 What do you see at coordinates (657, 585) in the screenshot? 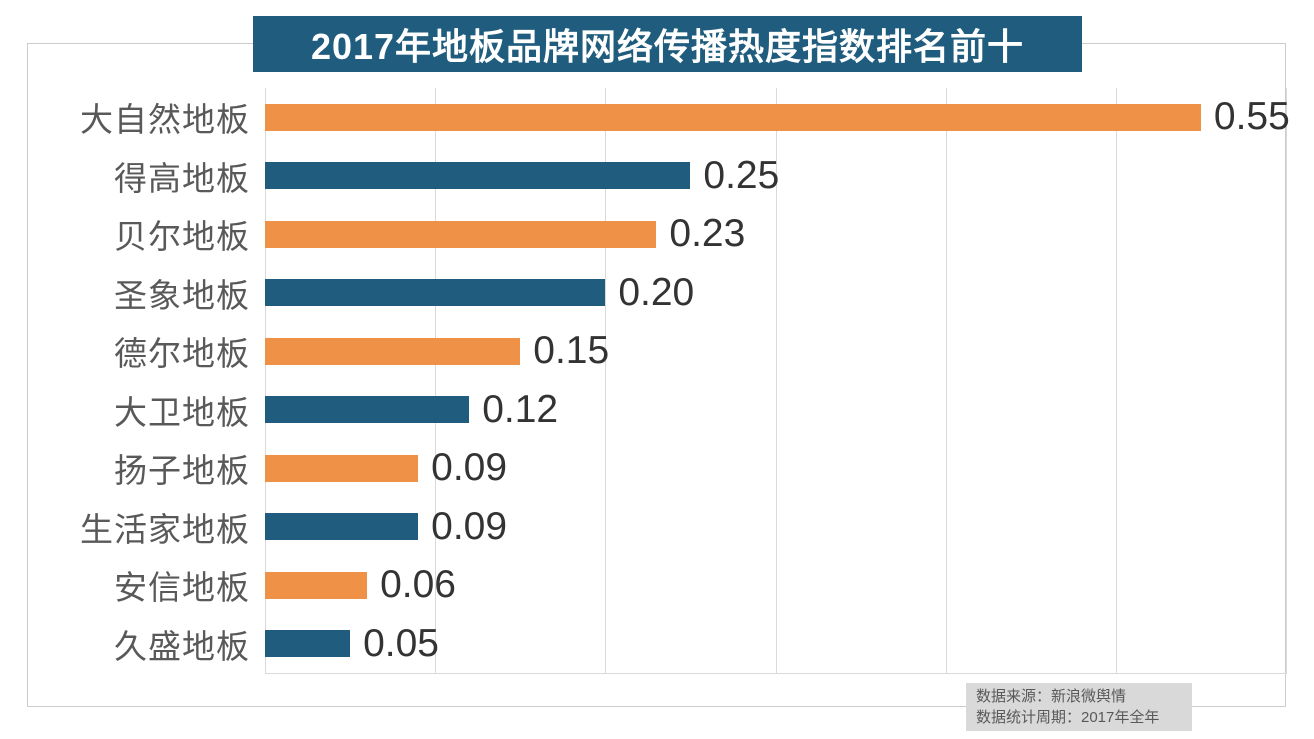
I see `bar-row: 安信地板 0.06` at bounding box center [657, 585].